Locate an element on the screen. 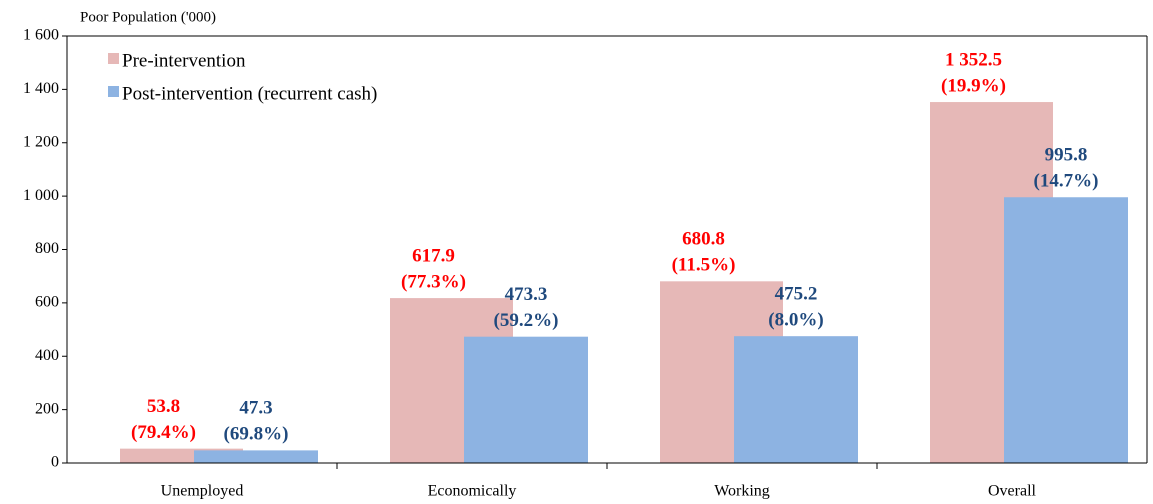 The height and width of the screenshot is (504, 1153). value-label: 680.8 is located at coordinates (703, 239).